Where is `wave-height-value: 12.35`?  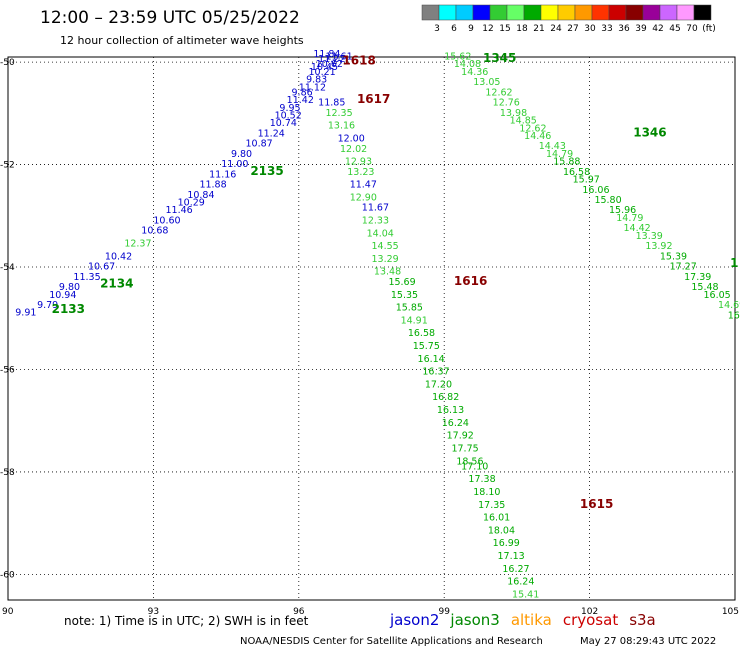 wave-height-value: 12.35 is located at coordinates (338, 113).